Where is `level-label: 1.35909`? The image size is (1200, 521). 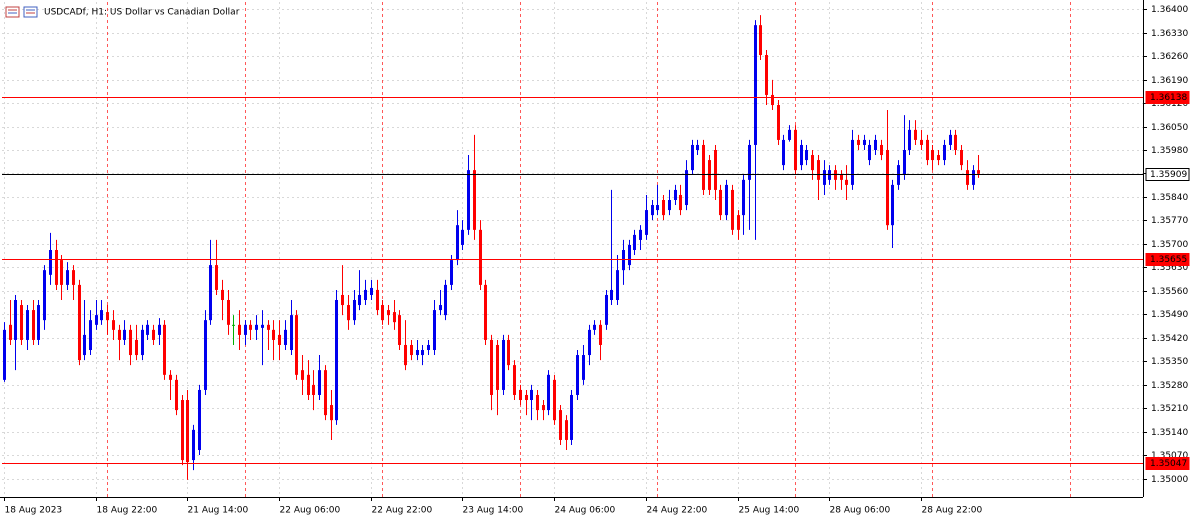
level-label: 1.35909 is located at coordinates (1168, 175).